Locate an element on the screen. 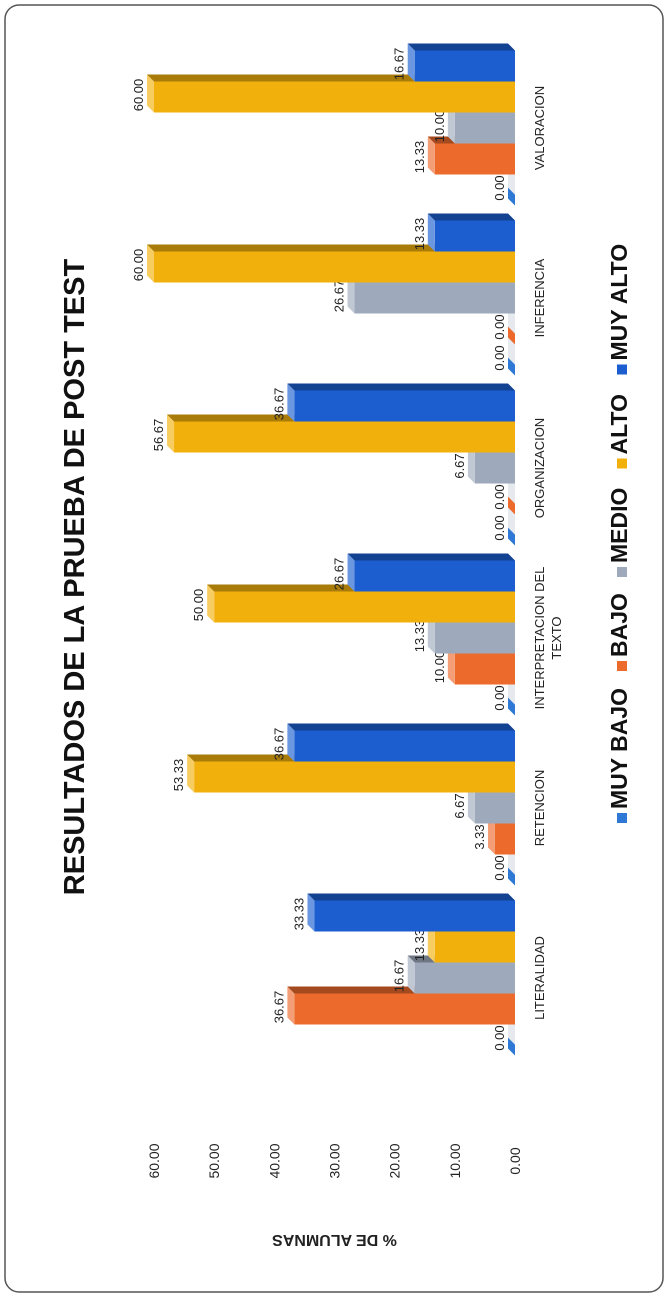 The height and width of the screenshot is (1297, 668). category-label: LITERALIDAD is located at coordinates (539, 978).